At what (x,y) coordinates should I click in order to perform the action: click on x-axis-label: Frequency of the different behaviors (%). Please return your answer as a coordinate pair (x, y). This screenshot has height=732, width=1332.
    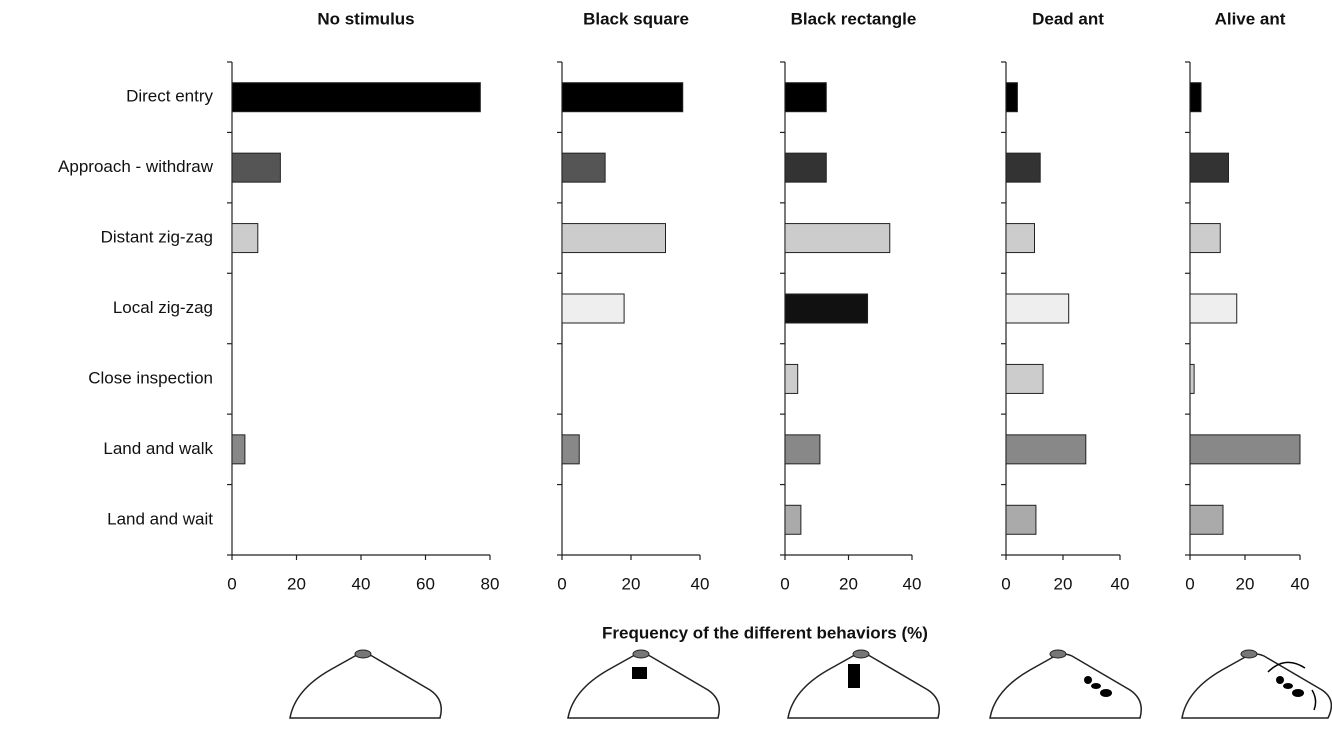
    Looking at the image, I should click on (765, 632).